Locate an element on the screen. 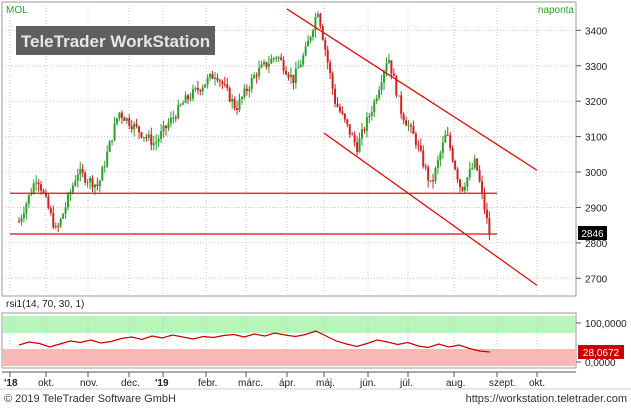 The width and height of the screenshot is (631, 408). x-tick-label: '18 is located at coordinates (11, 383).